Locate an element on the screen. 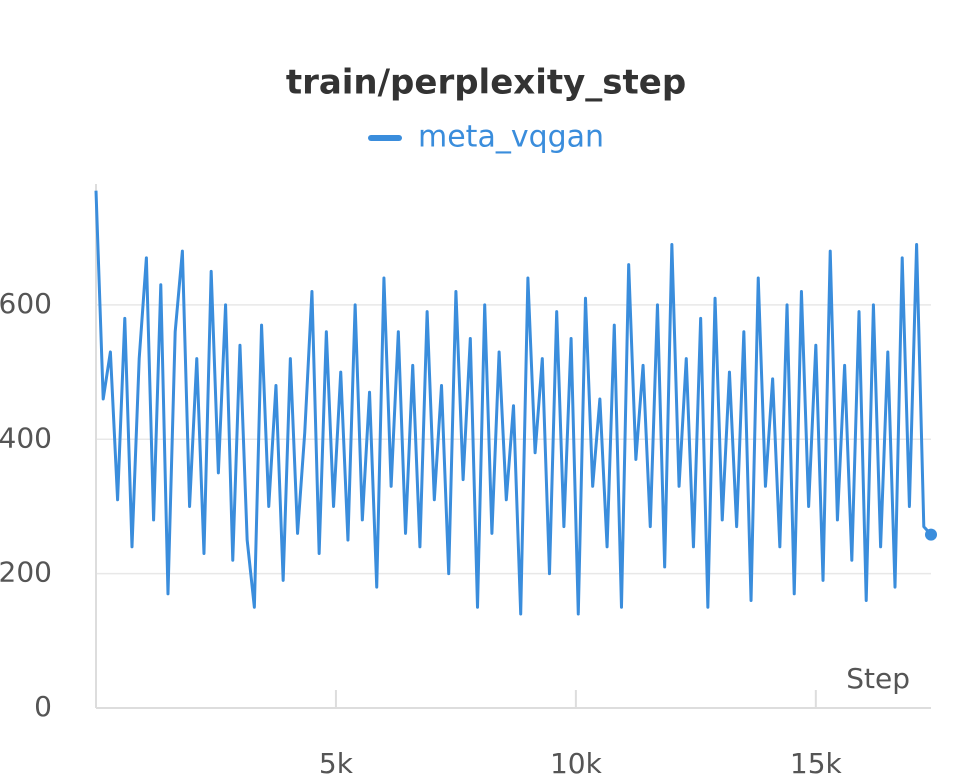  y-tick-label: 200 is located at coordinates (26, 572).